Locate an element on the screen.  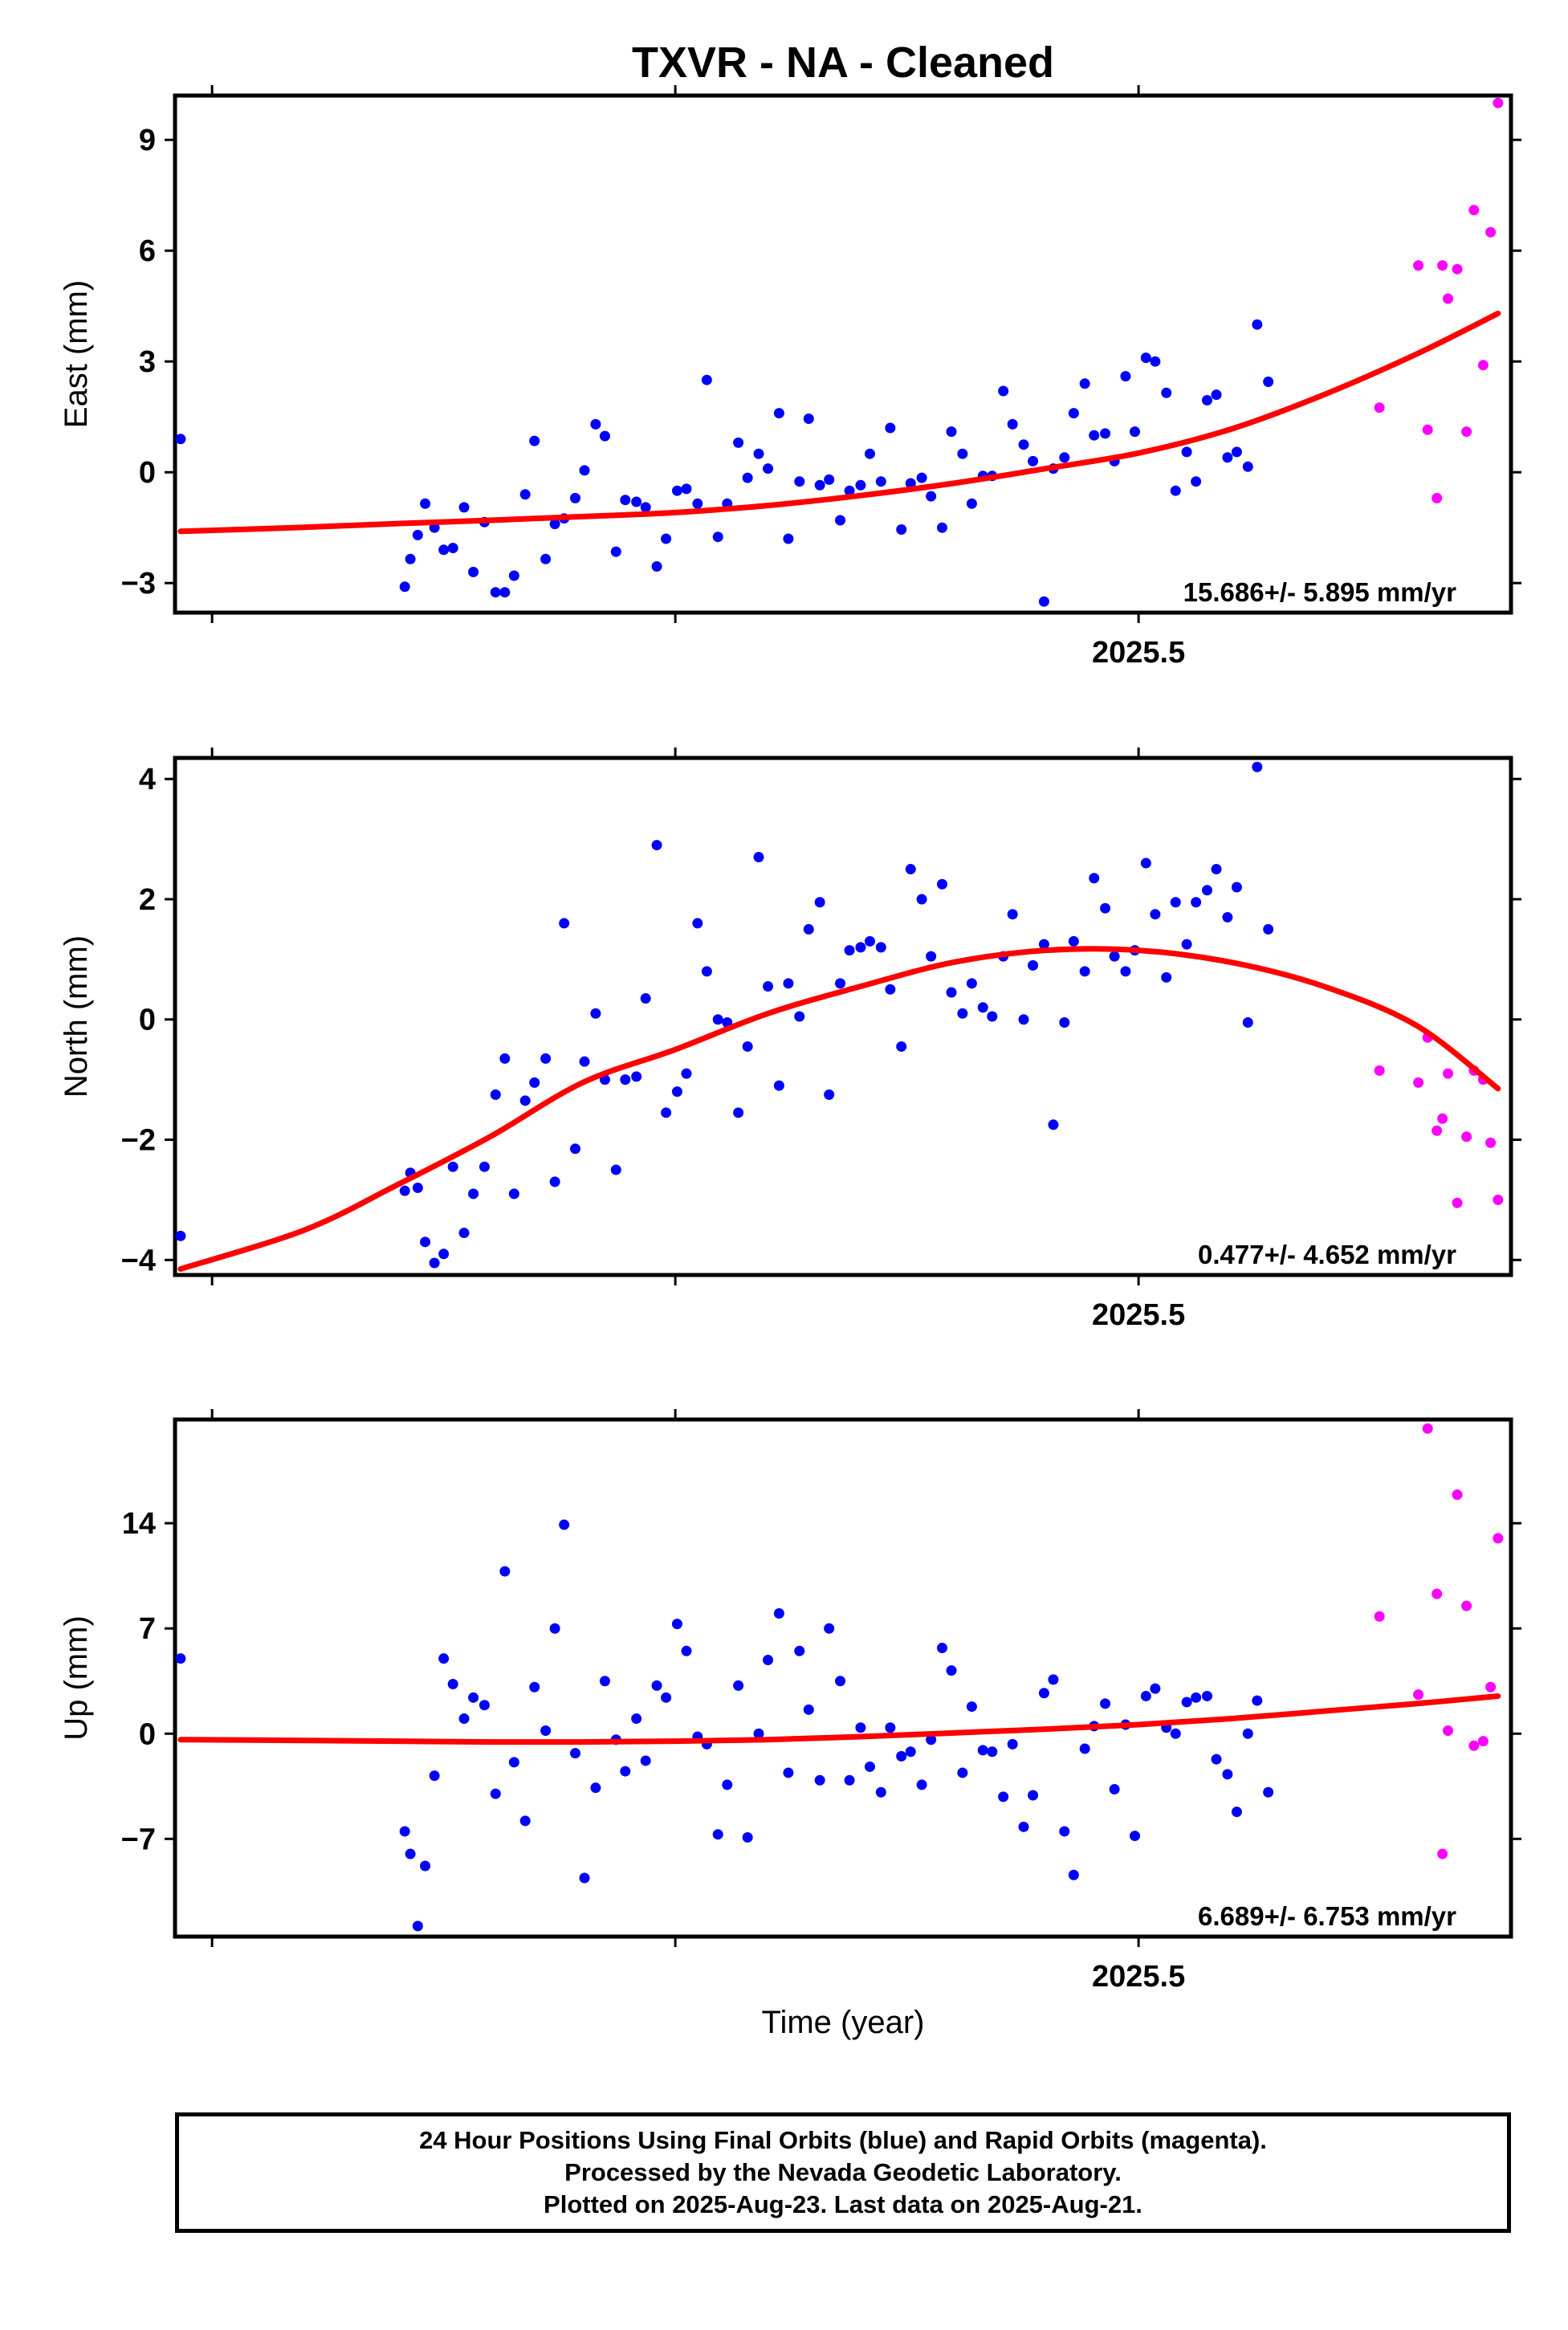
north-y-axis-label: North (mm) is located at coordinates (76, 1016).